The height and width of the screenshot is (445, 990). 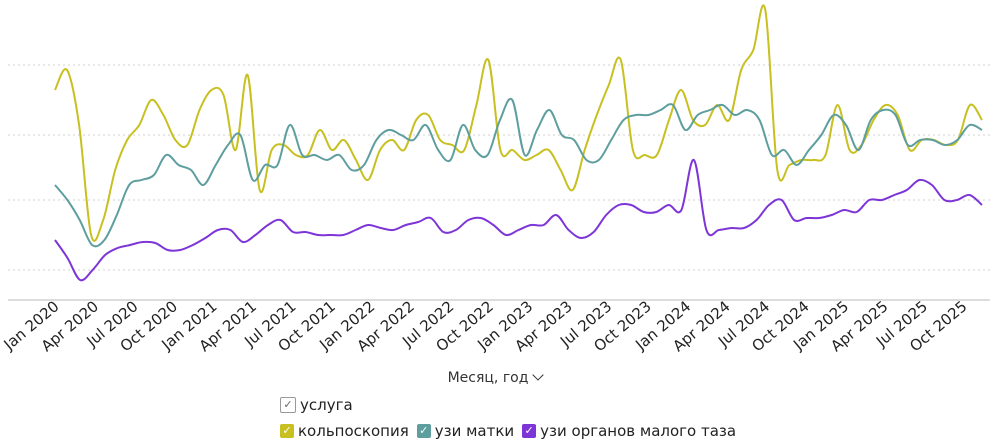 What do you see at coordinates (538, 375) in the screenshot?
I see `chevron-down-icon` at bounding box center [538, 375].